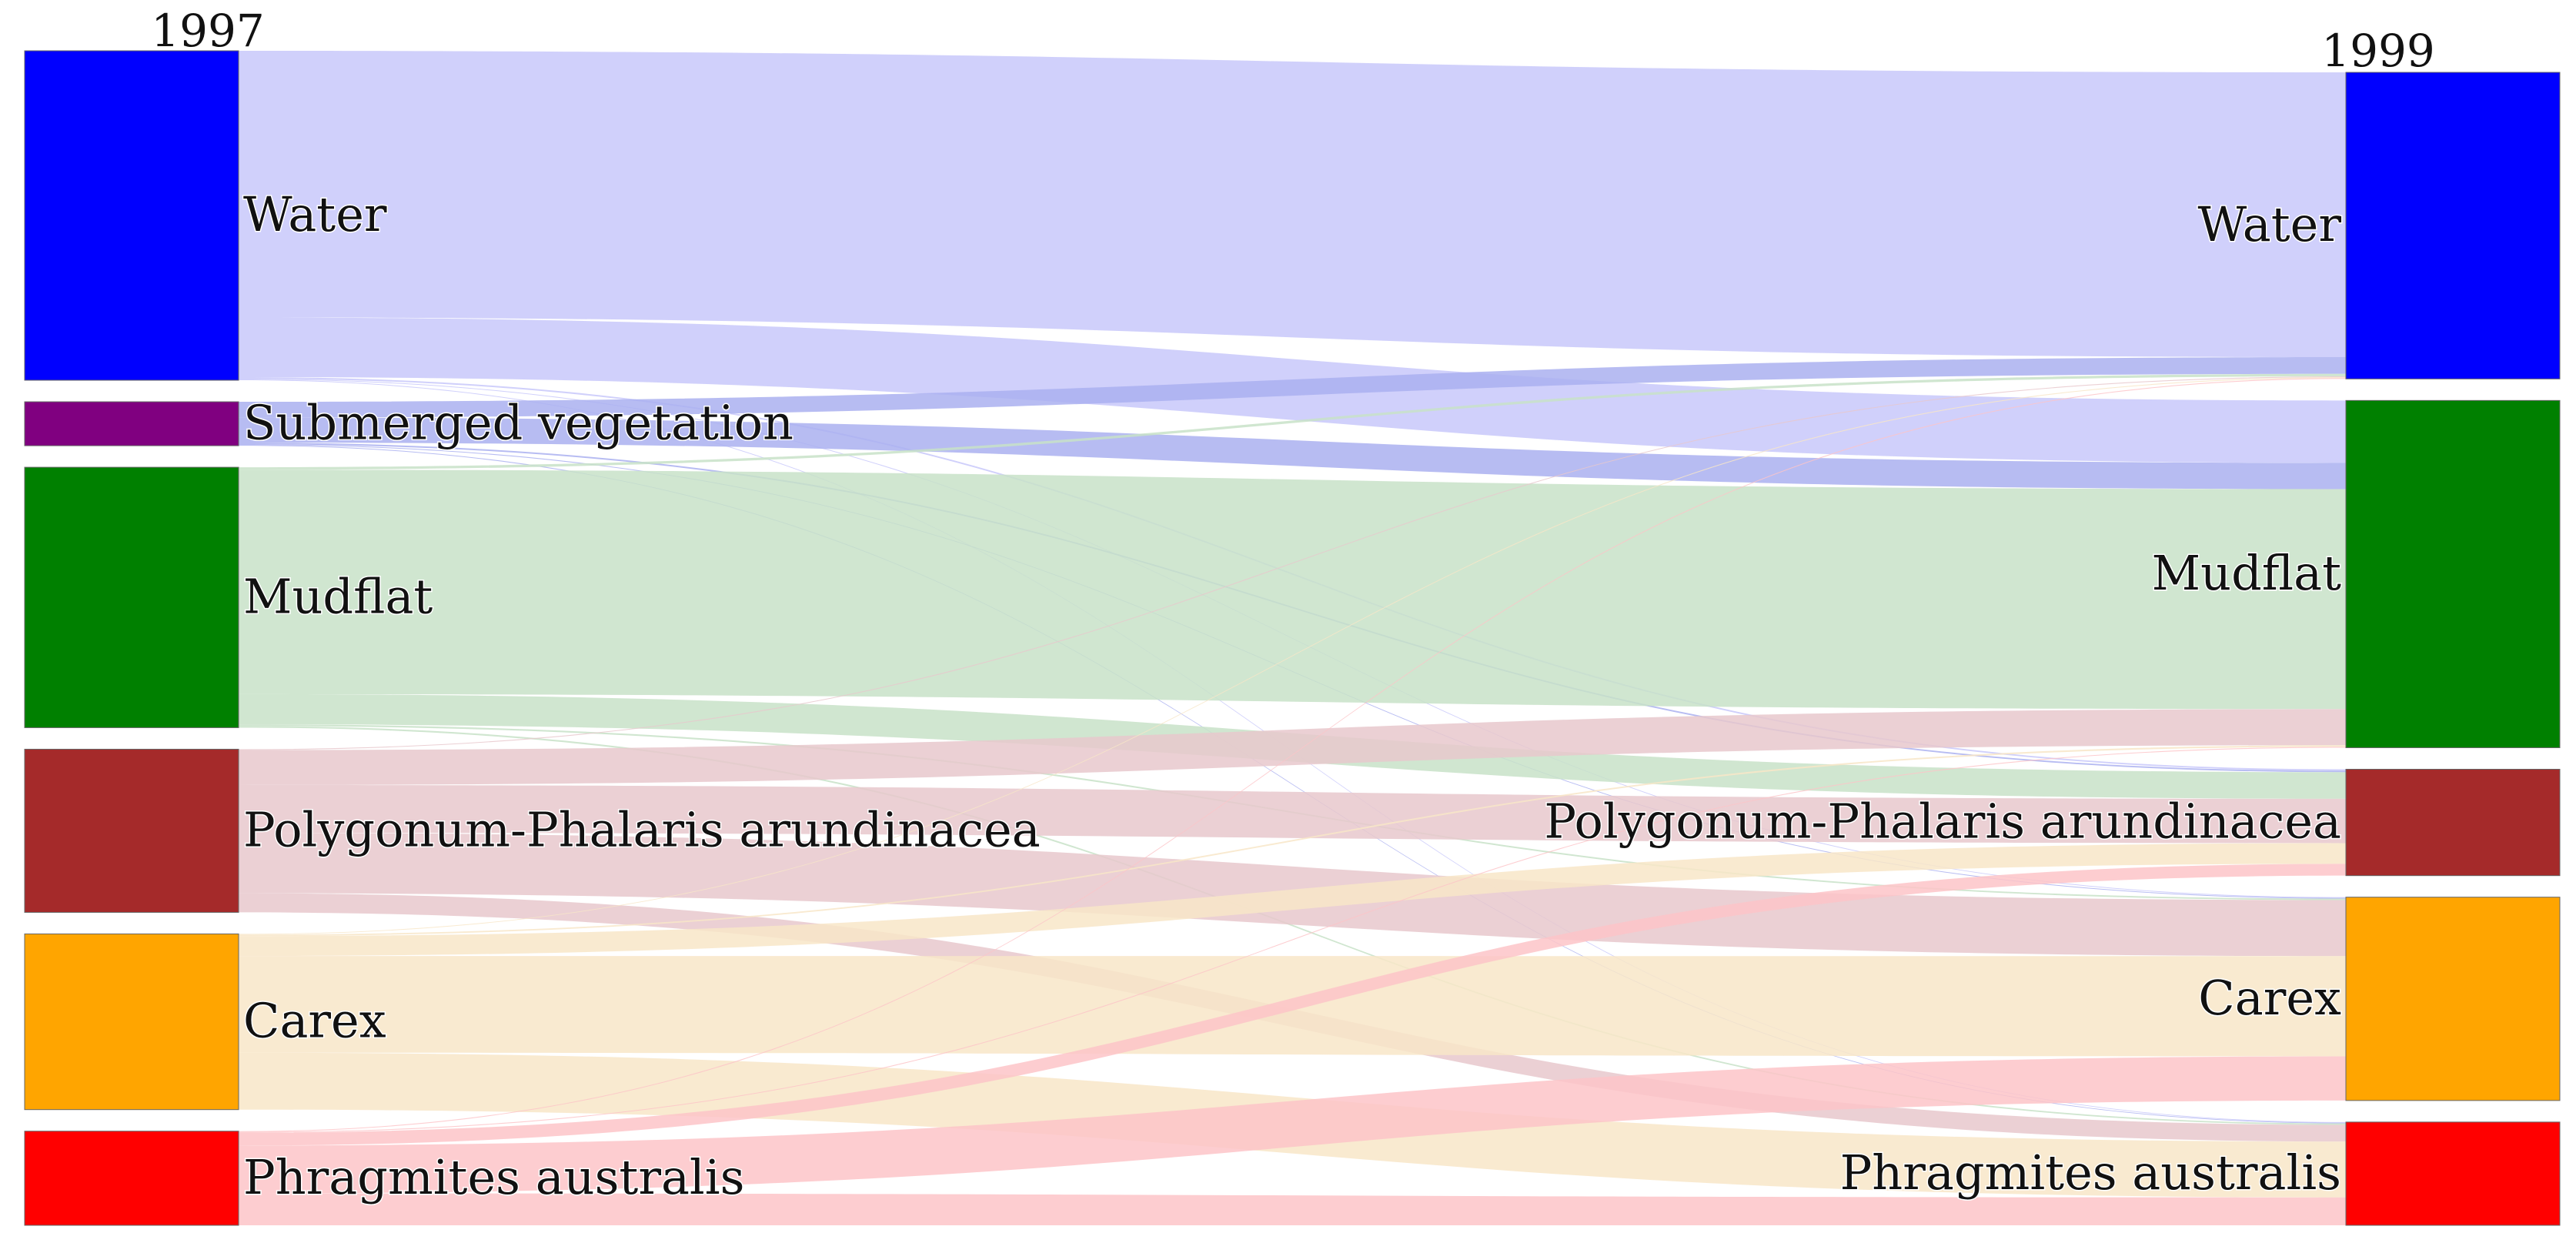 This screenshot has width=2576, height=1253. Describe the element at coordinates (1292, 747) in the screenshot. I see `flow-poly-to-mud` at that location.